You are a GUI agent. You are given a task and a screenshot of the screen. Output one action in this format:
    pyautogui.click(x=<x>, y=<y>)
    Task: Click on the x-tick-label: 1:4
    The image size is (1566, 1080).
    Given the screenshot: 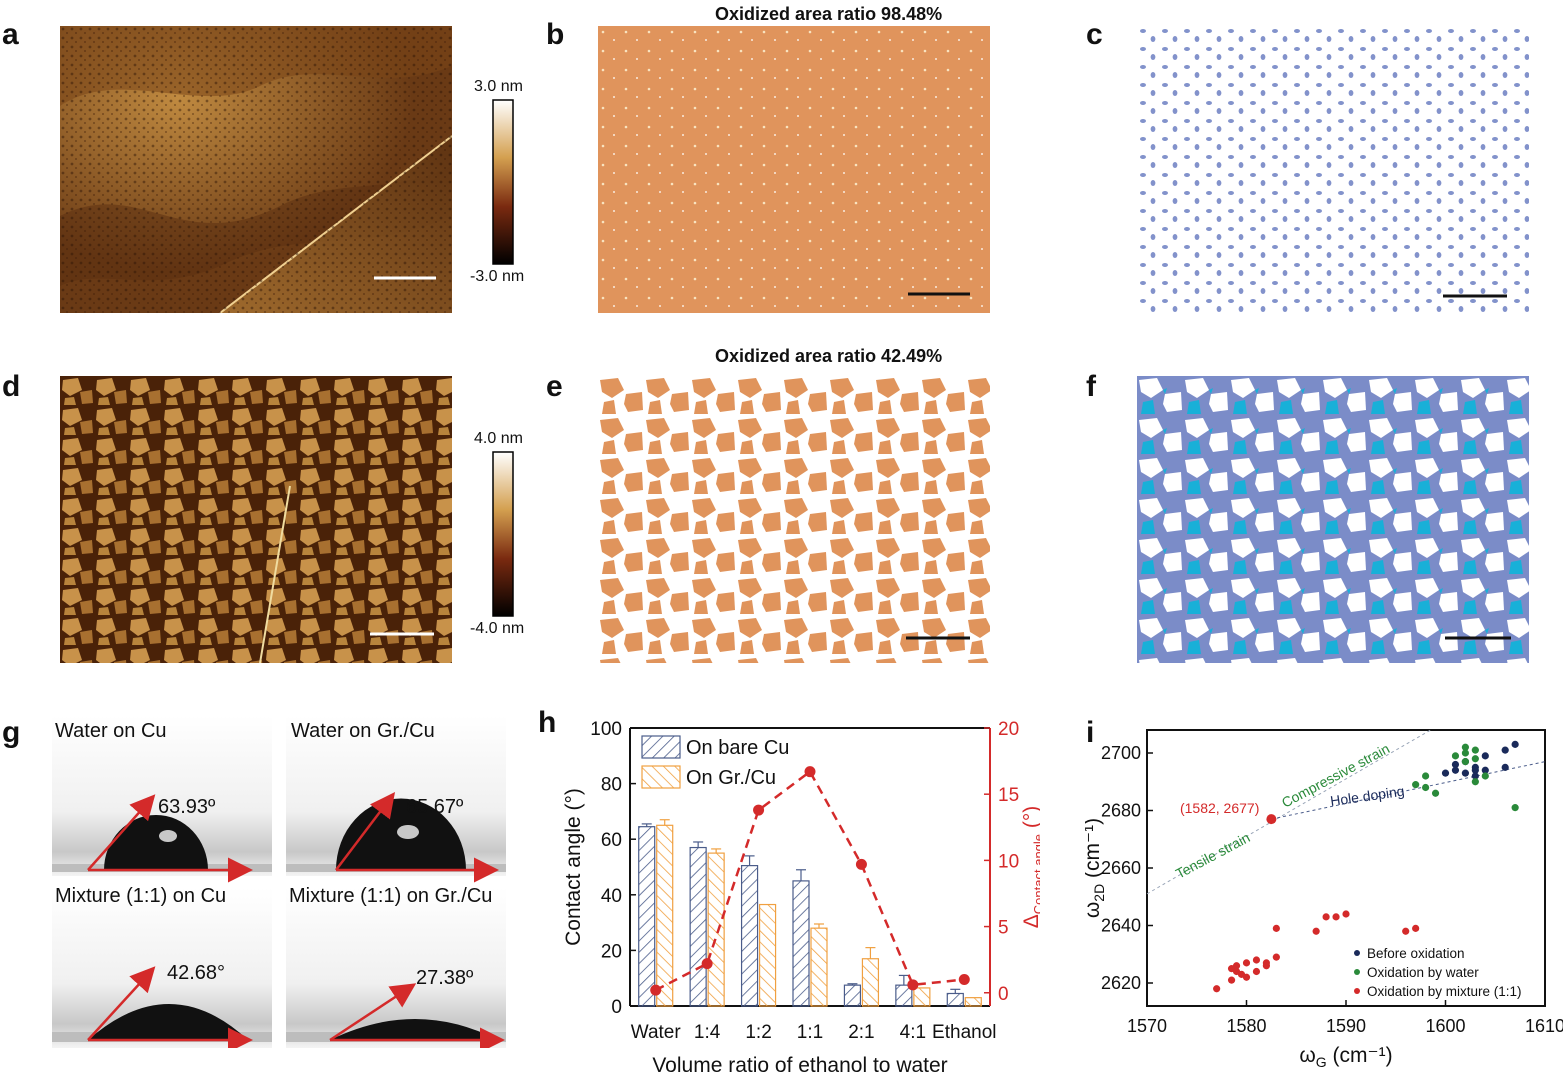 What is the action you would take?
    pyautogui.click(x=707, y=1032)
    